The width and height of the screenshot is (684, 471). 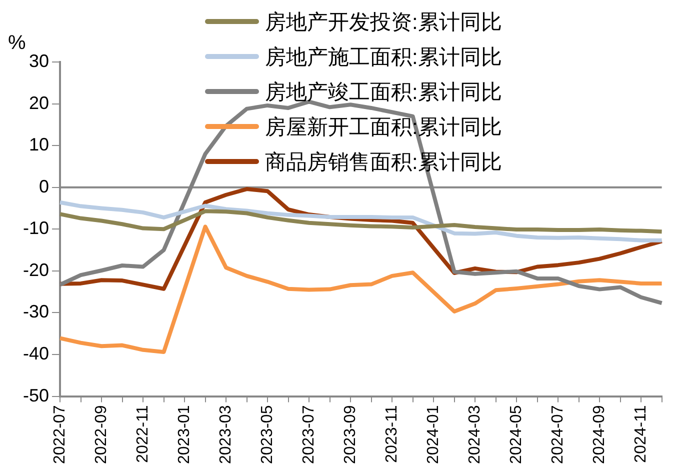 What do you see at coordinates (59, 434) in the screenshot?
I see `x-tick-label: 2022-07` at bounding box center [59, 434].